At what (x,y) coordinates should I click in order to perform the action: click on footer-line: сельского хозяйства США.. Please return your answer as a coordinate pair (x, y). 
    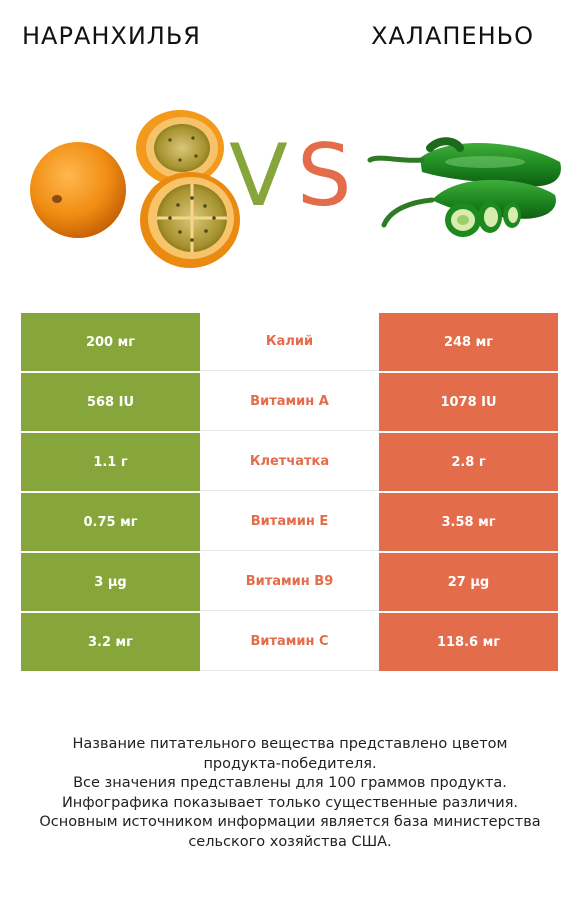
    Looking at the image, I should click on (290, 841).